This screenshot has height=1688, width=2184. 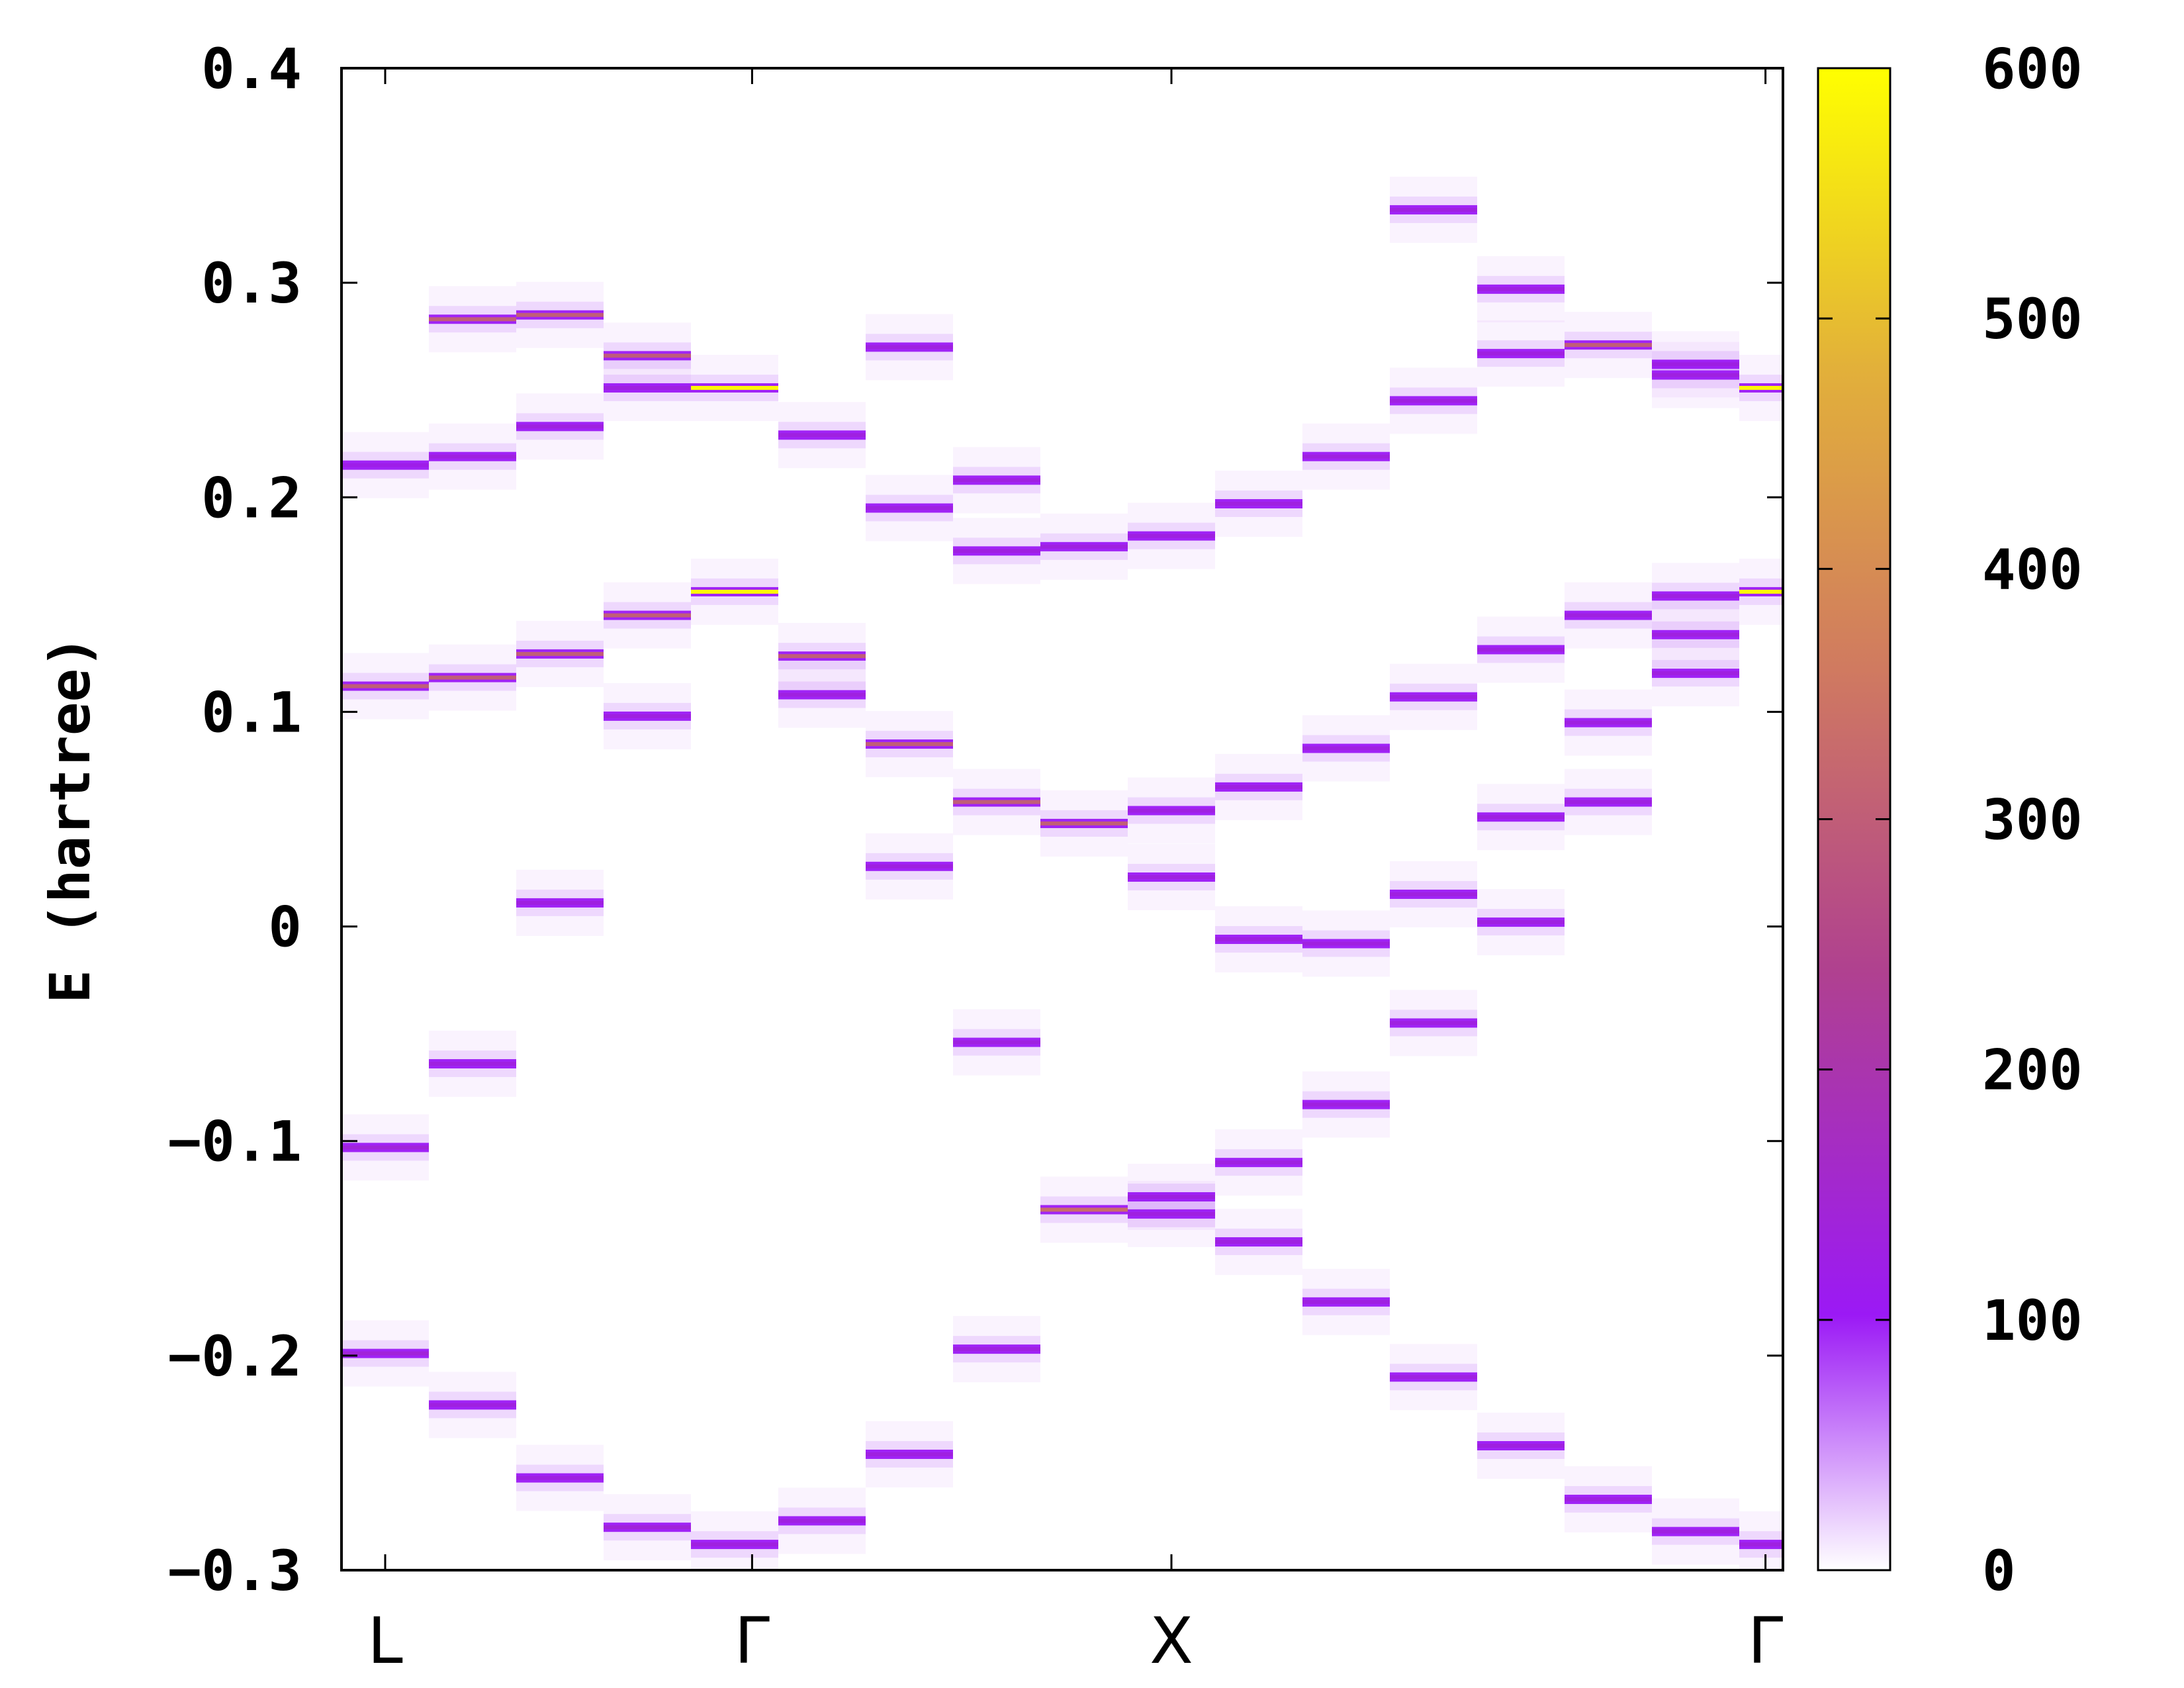 I want to click on k-point-label: X, so click(x=1171, y=1641).